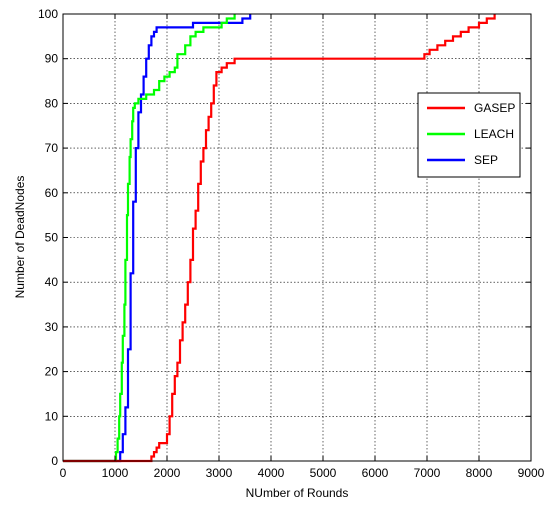 Image resolution: width=553 pixels, height=509 pixels. What do you see at coordinates (297, 493) in the screenshot?
I see `x-axis-label: NUmber of Rounds` at bounding box center [297, 493].